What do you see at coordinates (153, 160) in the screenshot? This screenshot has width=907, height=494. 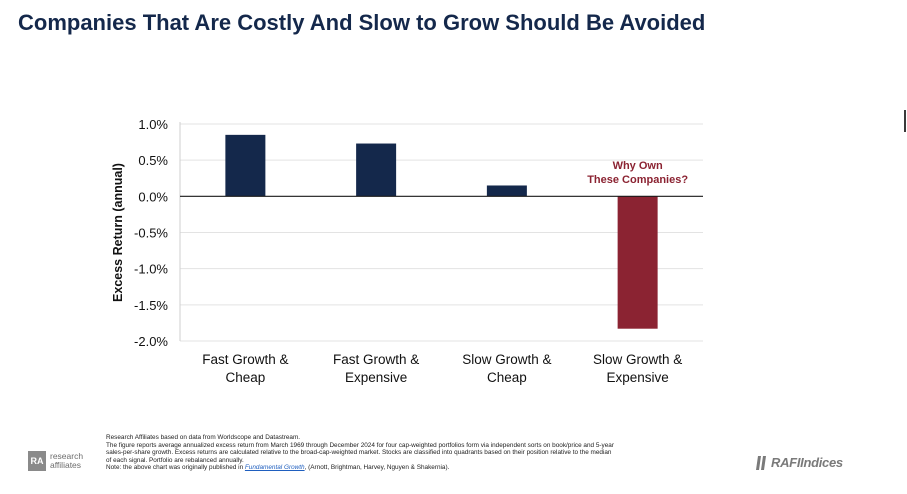 I see `y-tick-label: 0.5%` at bounding box center [153, 160].